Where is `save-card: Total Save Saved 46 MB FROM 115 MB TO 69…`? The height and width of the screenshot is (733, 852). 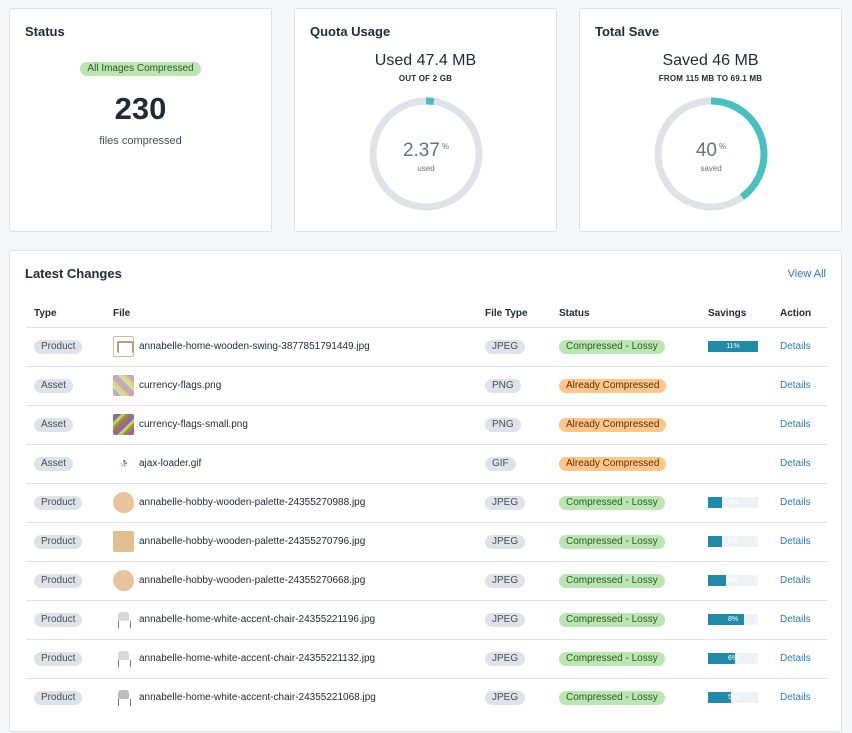
save-card: Total Save Saved 46 MB FROM 115 MB TO 69… is located at coordinates (710, 120).